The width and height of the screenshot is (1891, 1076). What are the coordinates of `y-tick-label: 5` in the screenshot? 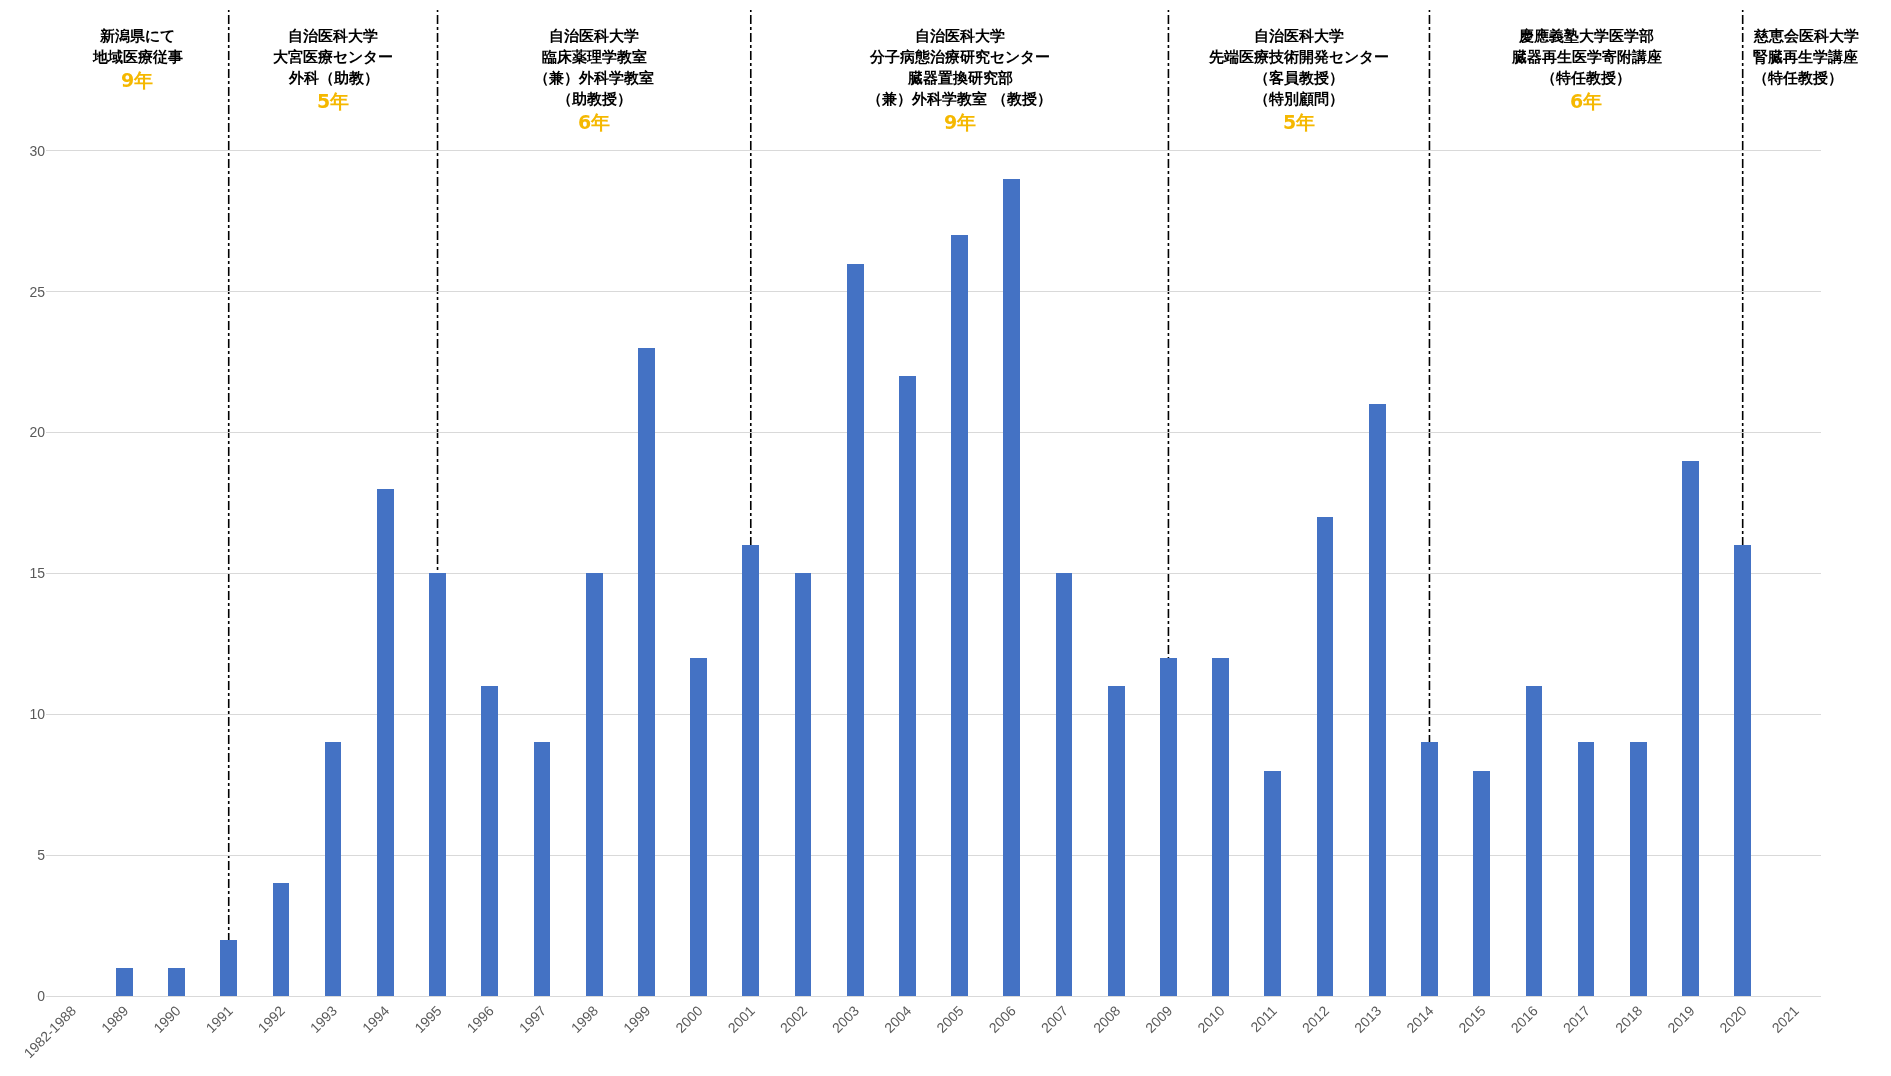 It's located at (41, 855).